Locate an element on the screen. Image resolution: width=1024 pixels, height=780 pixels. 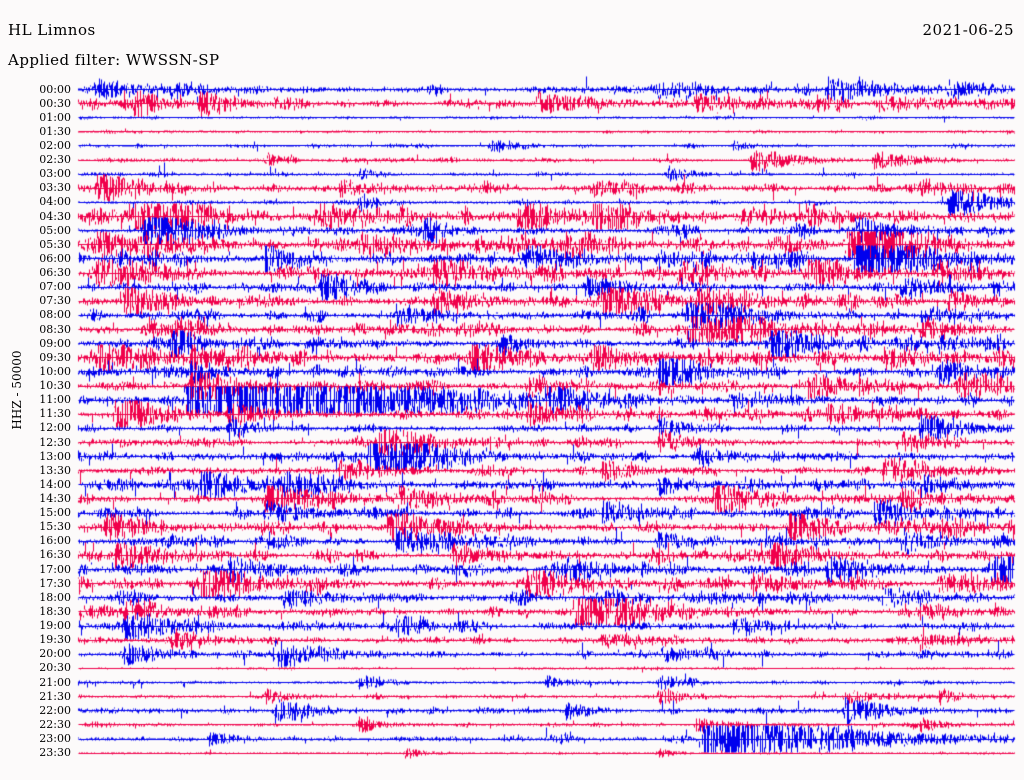
time-label: 00:30 is located at coordinates (55, 103).